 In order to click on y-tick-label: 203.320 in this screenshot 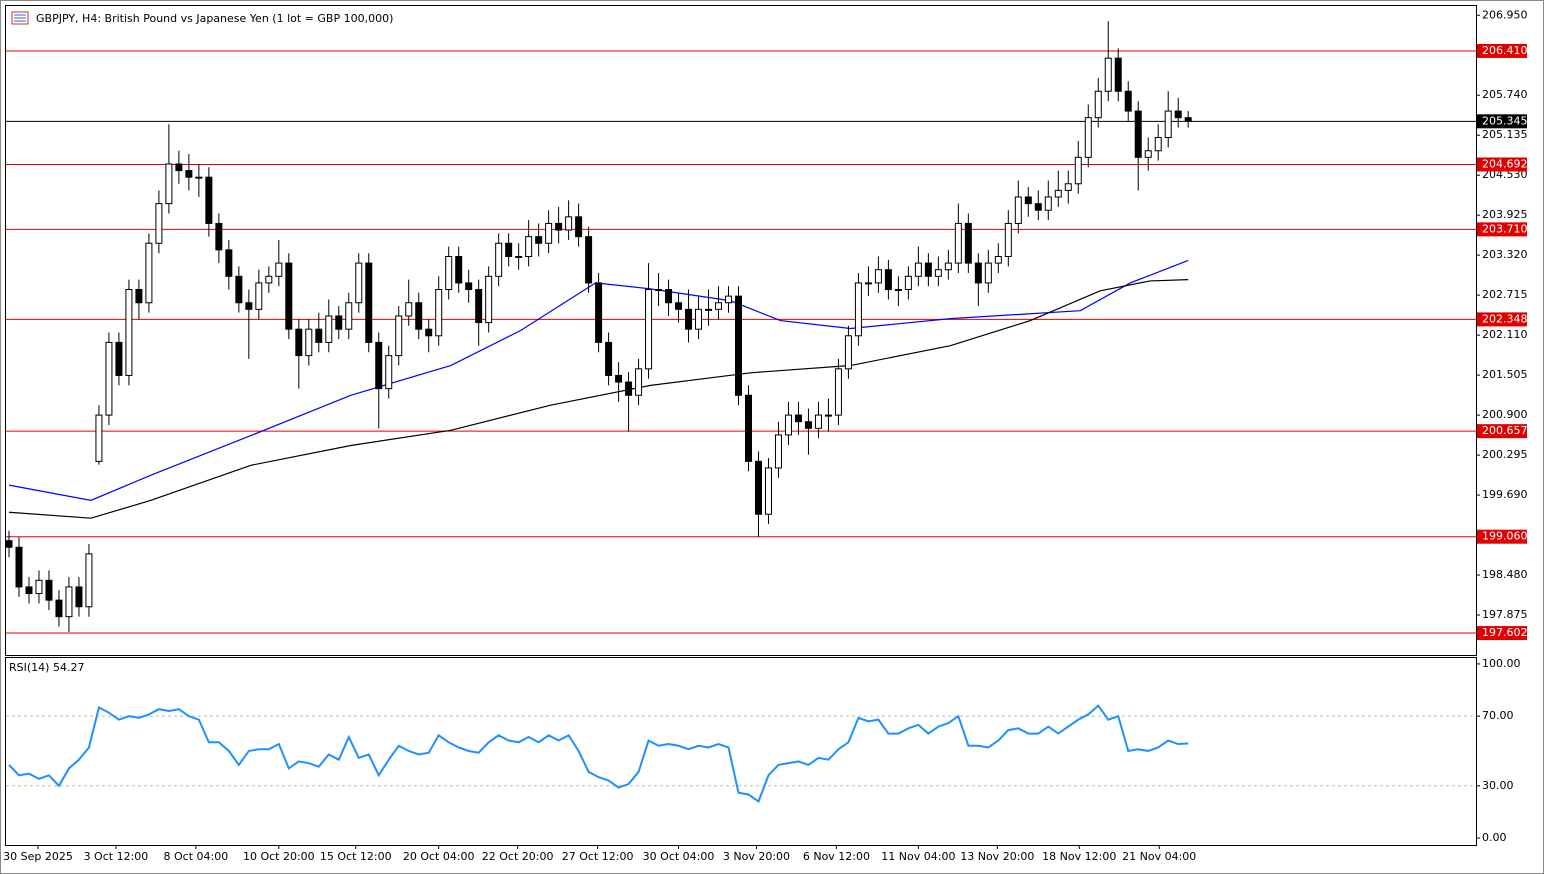, I will do `click(1505, 254)`.